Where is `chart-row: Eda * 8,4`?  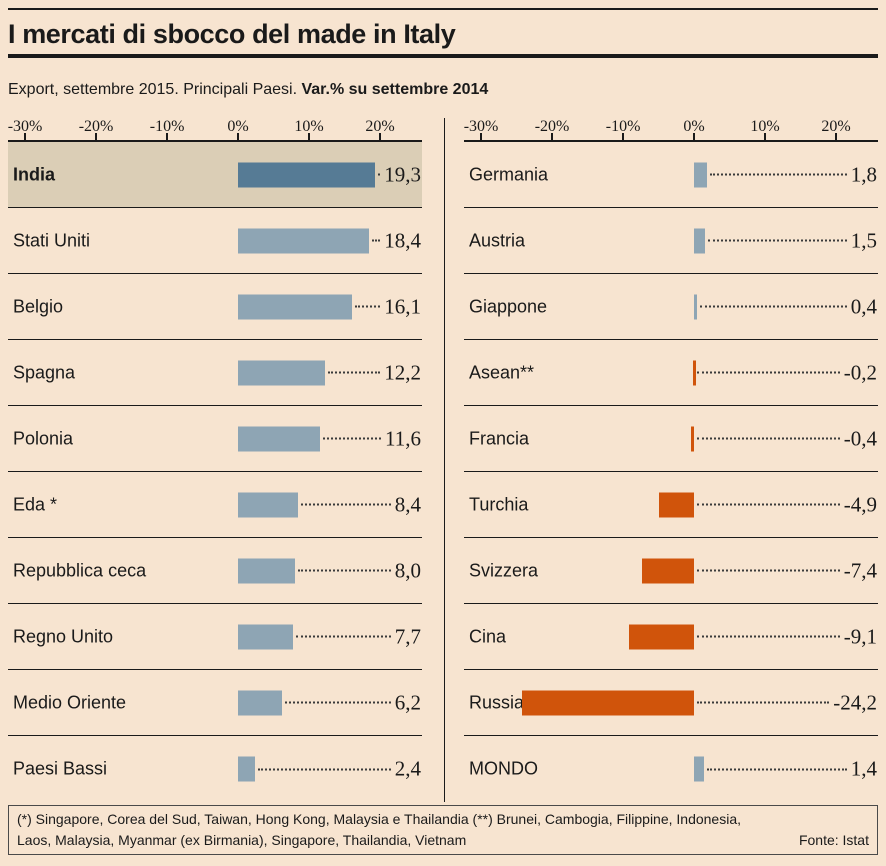
chart-row: Eda * 8,4 is located at coordinates (215, 505).